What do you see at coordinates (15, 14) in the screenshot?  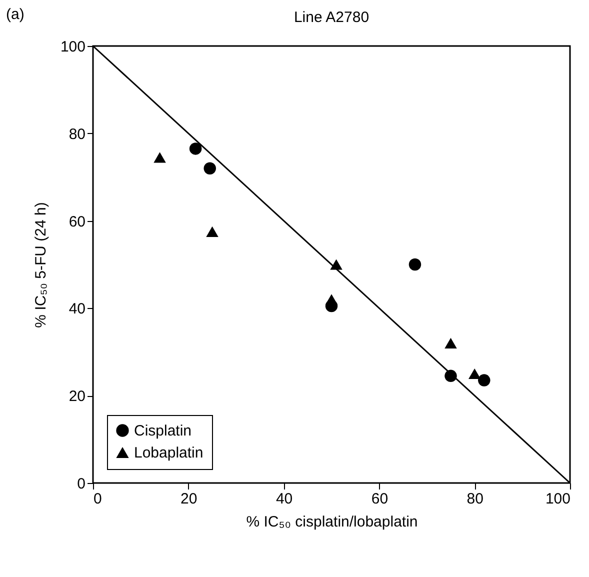 I see `text: (a)` at bounding box center [15, 14].